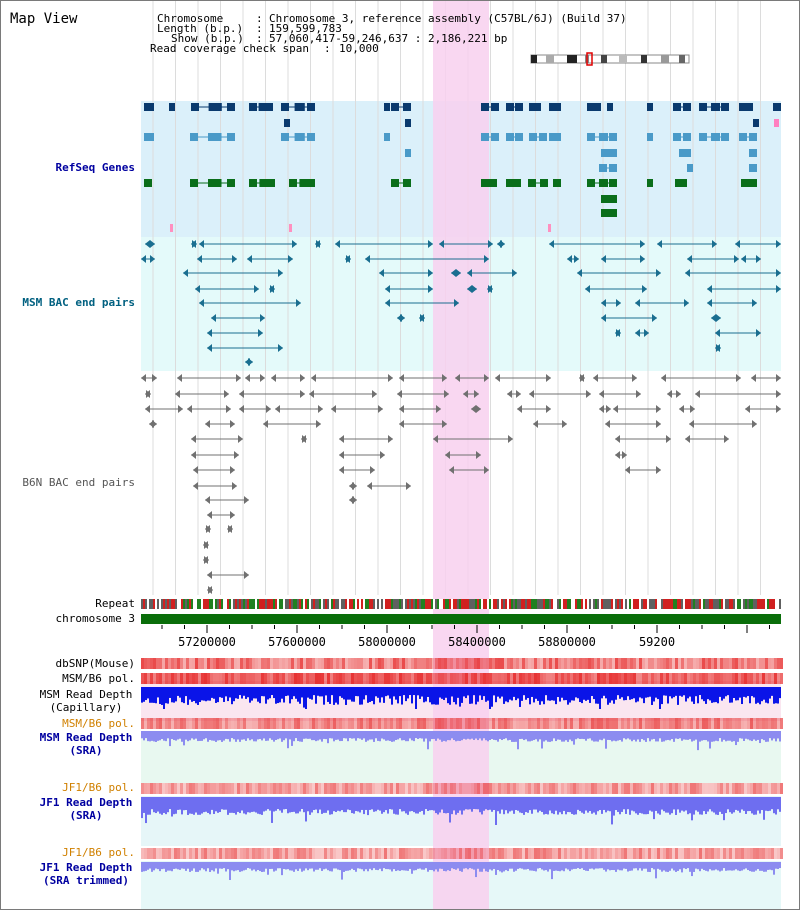 This screenshot has width=800, height=910. Describe the element at coordinates (86, 867) in the screenshot. I see `track-label-jf1-read-depth-trimmed: JF1 Read Depth` at that location.